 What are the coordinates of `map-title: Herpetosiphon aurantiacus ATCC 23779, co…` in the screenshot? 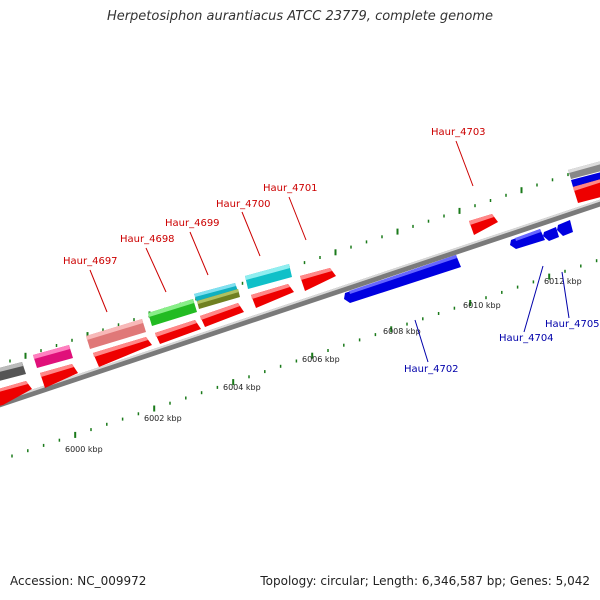 It's located at (300, 16).